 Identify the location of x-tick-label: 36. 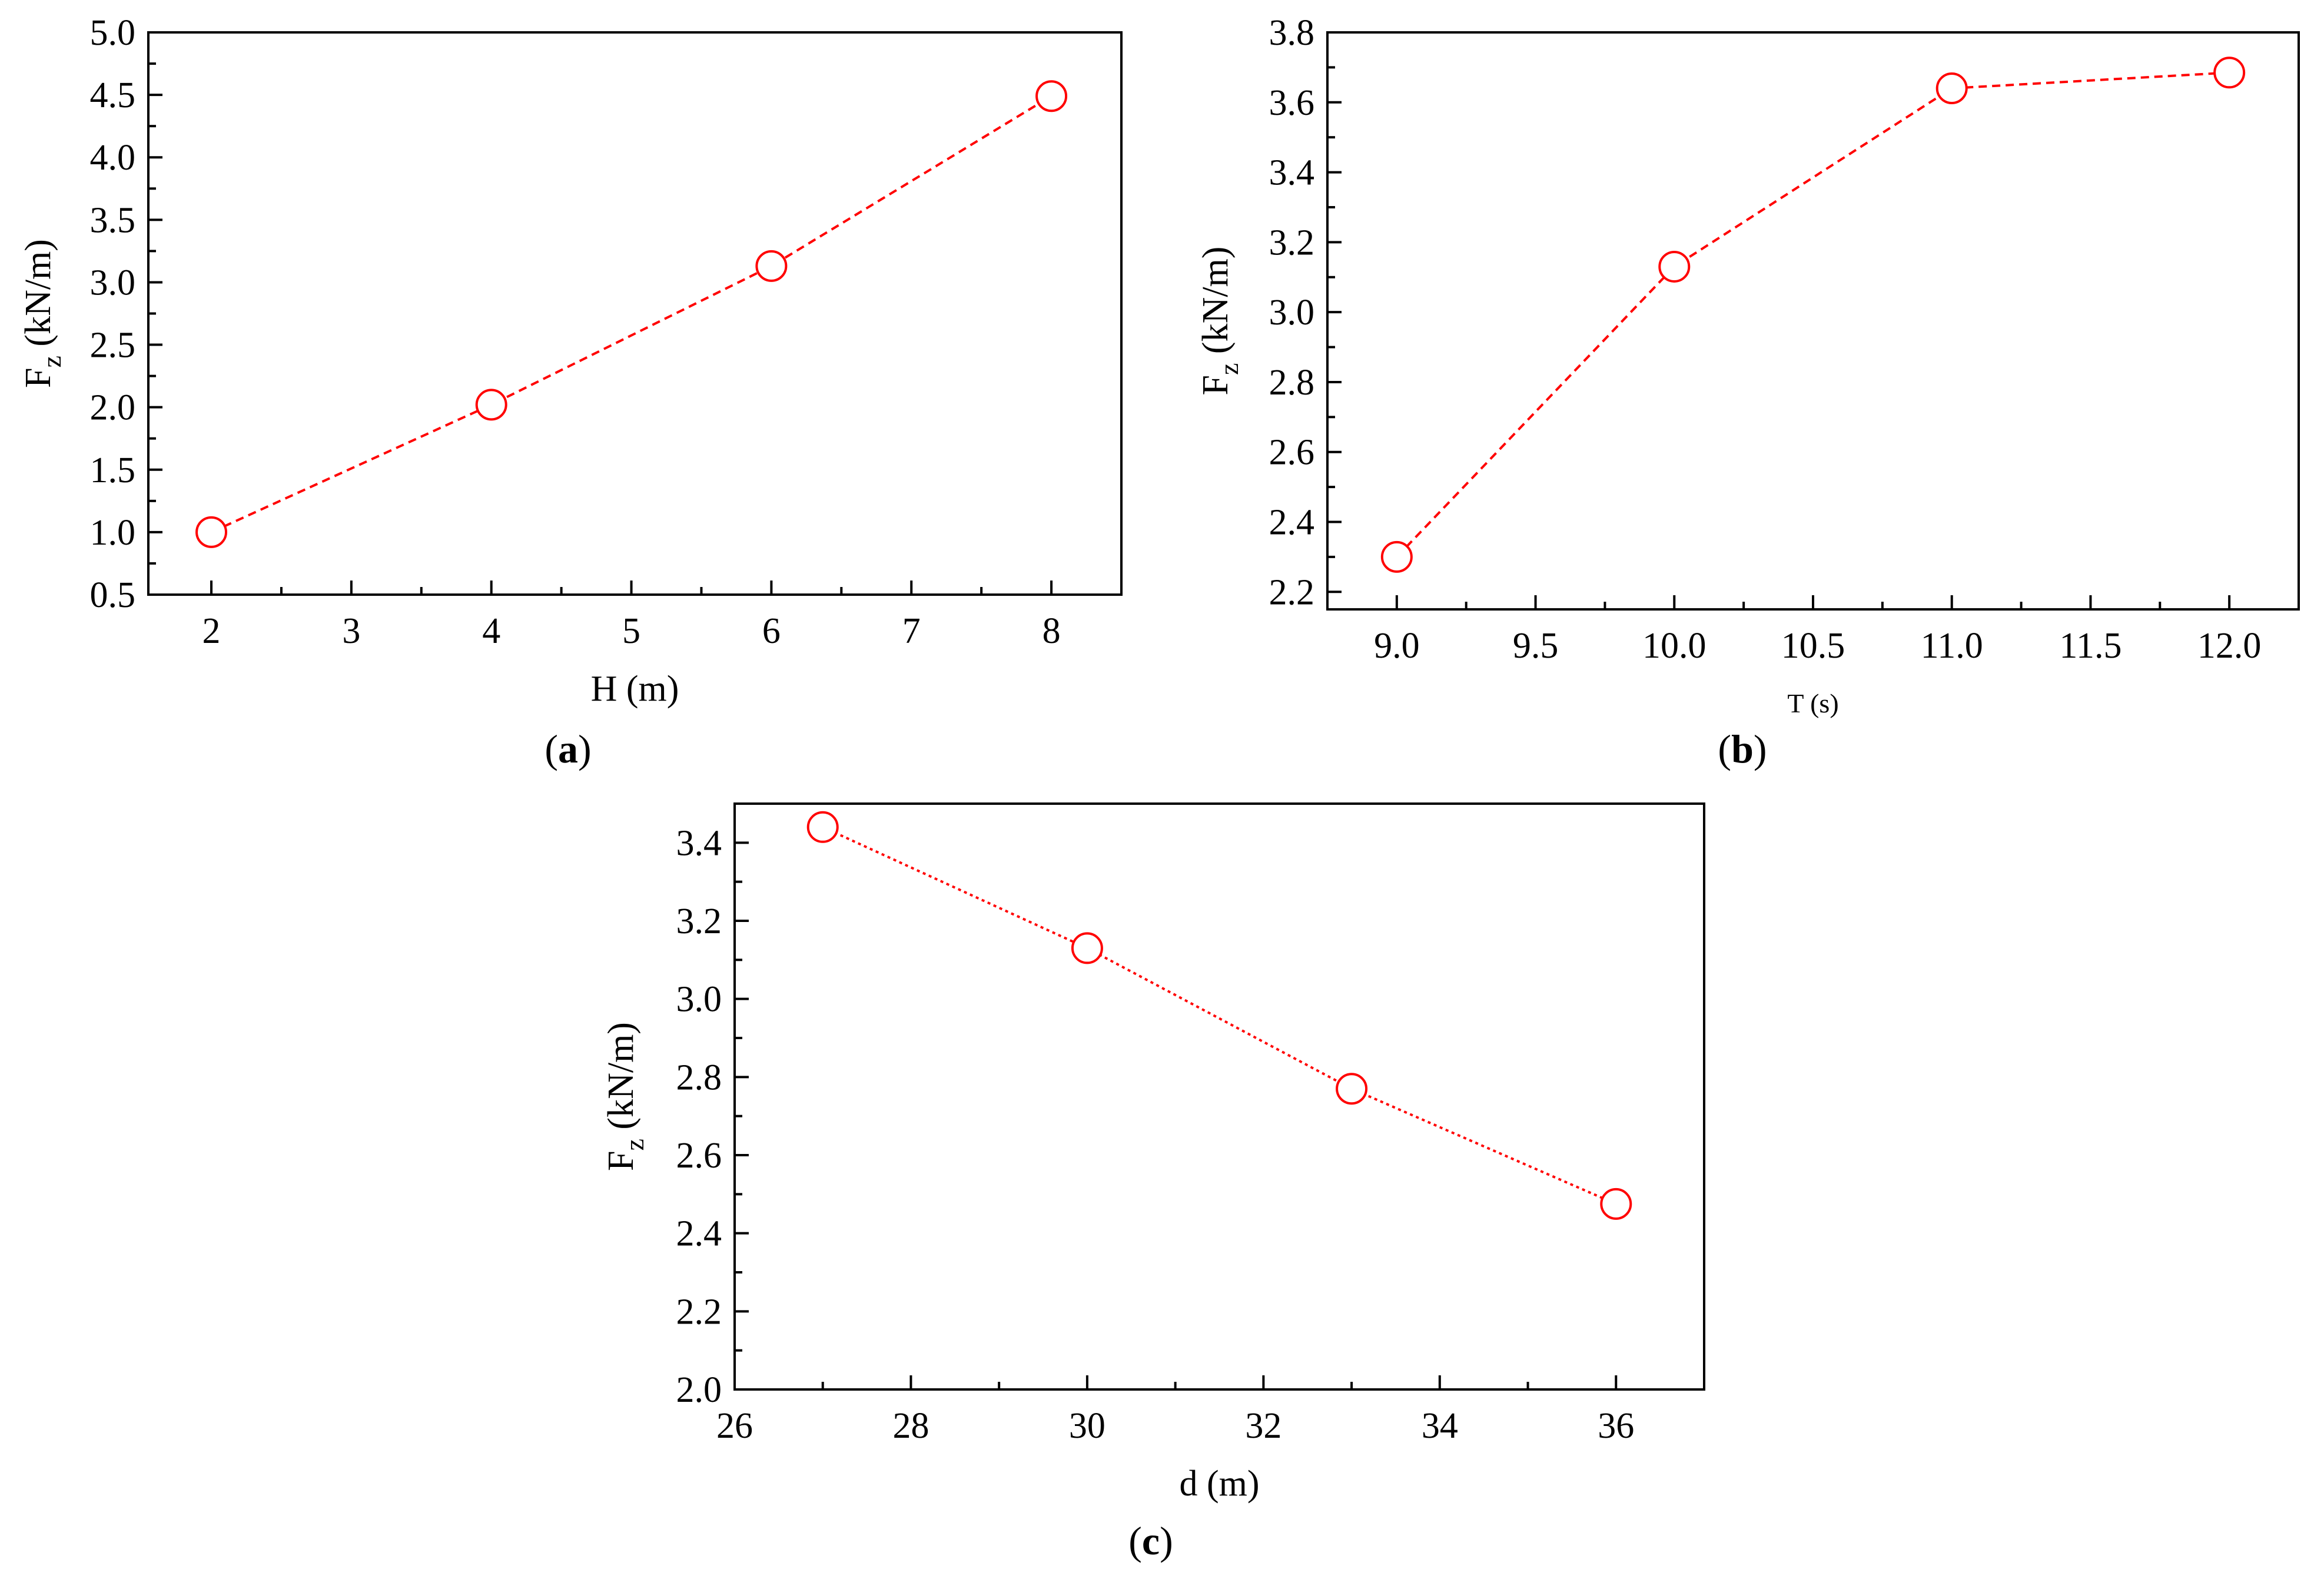
(1616, 1426).